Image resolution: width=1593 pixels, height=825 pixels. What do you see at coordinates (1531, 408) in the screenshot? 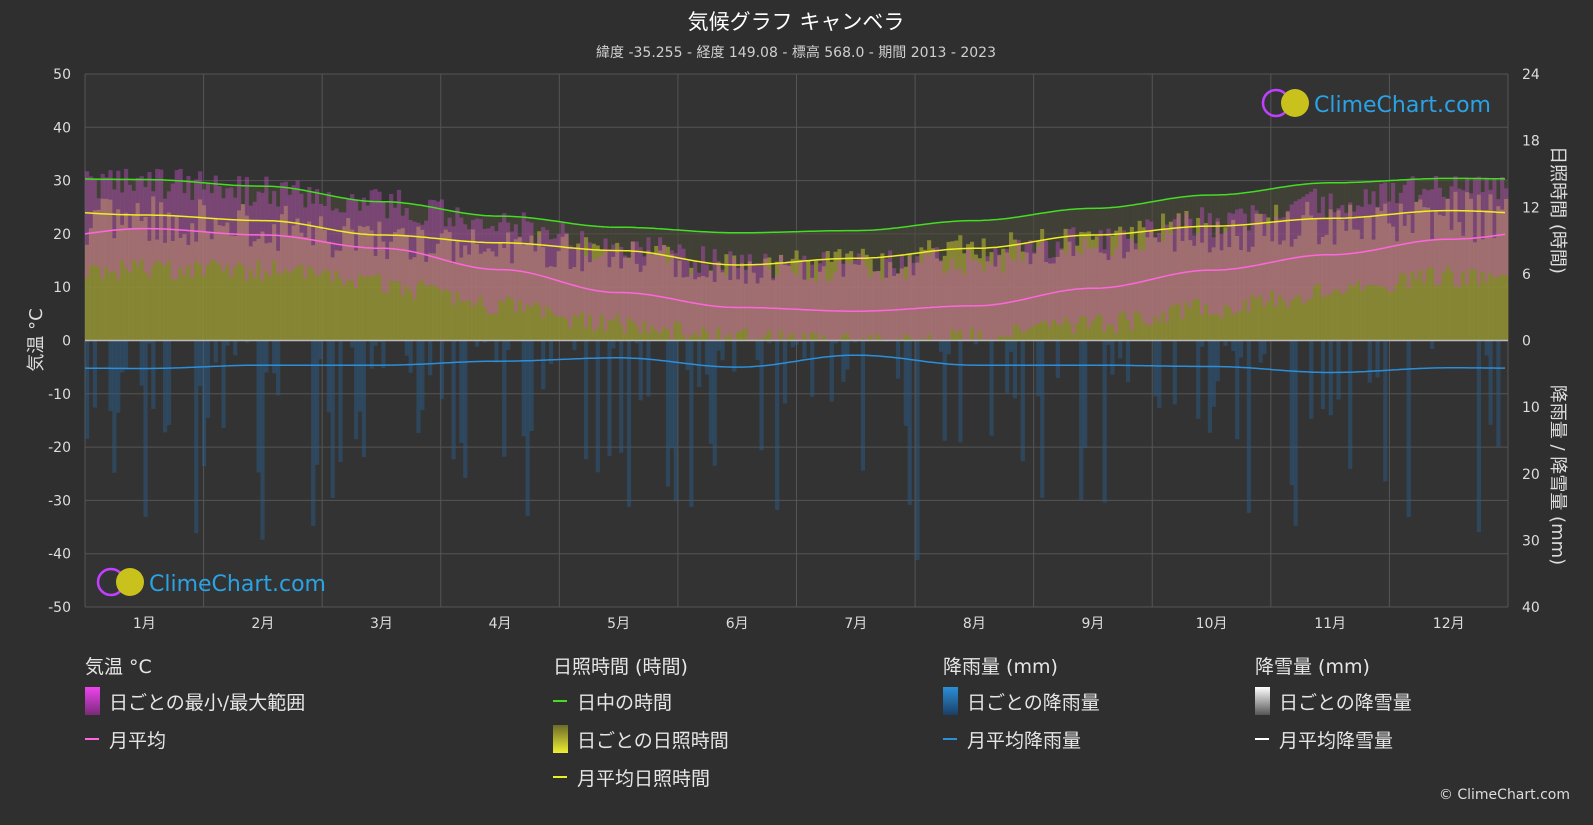
I see `y-right-bottom-tick-label: 10` at bounding box center [1531, 408].